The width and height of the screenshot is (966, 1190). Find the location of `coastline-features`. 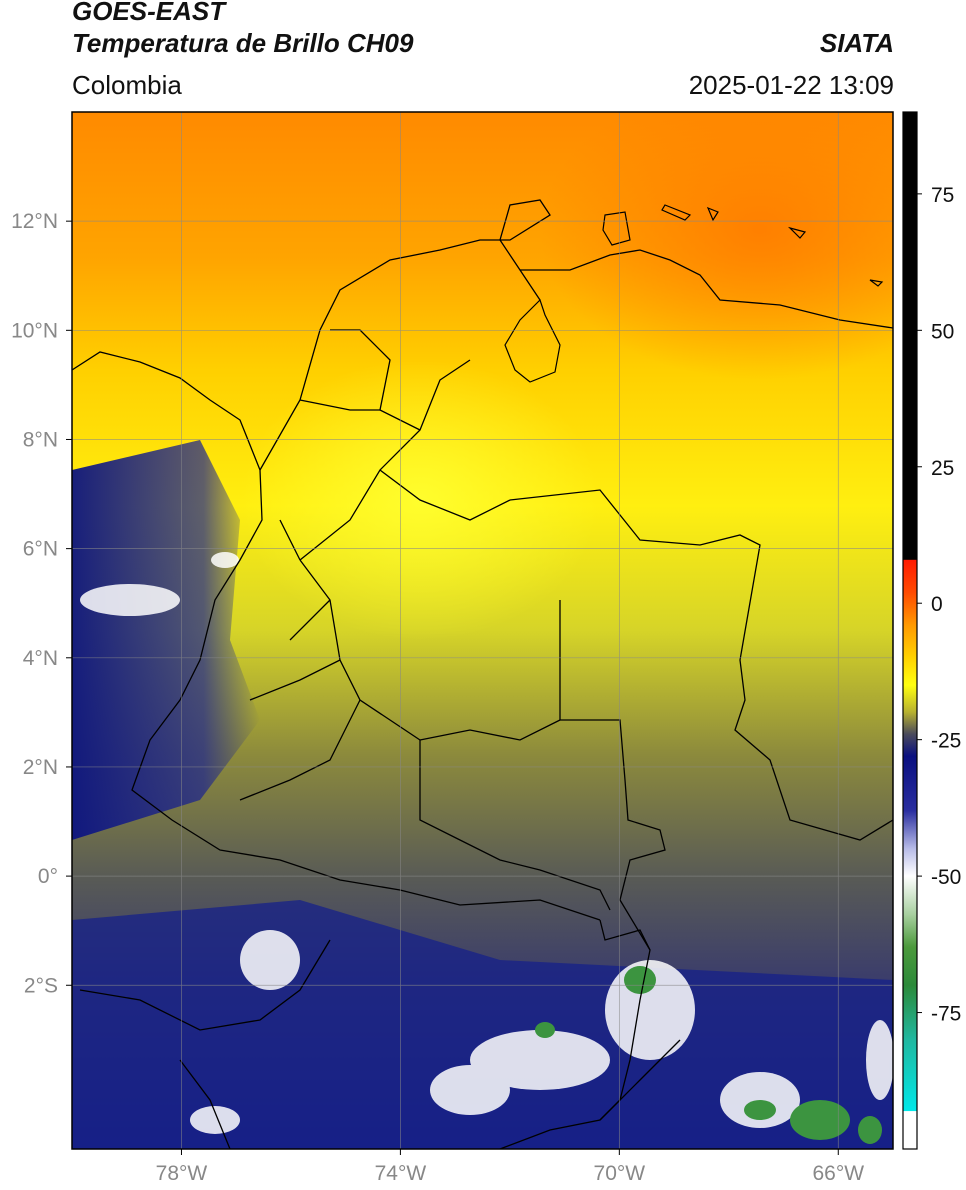

coastline-features is located at coordinates (694, 293).